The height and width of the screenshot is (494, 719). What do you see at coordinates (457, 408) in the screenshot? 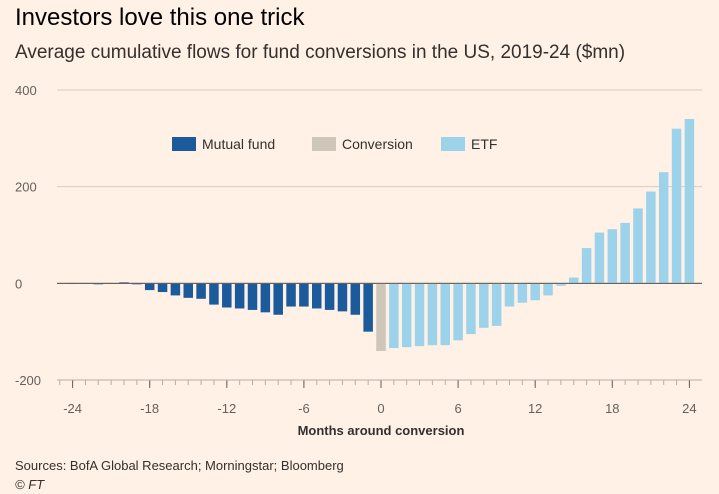
I see `x-tick-label: 6` at bounding box center [457, 408].